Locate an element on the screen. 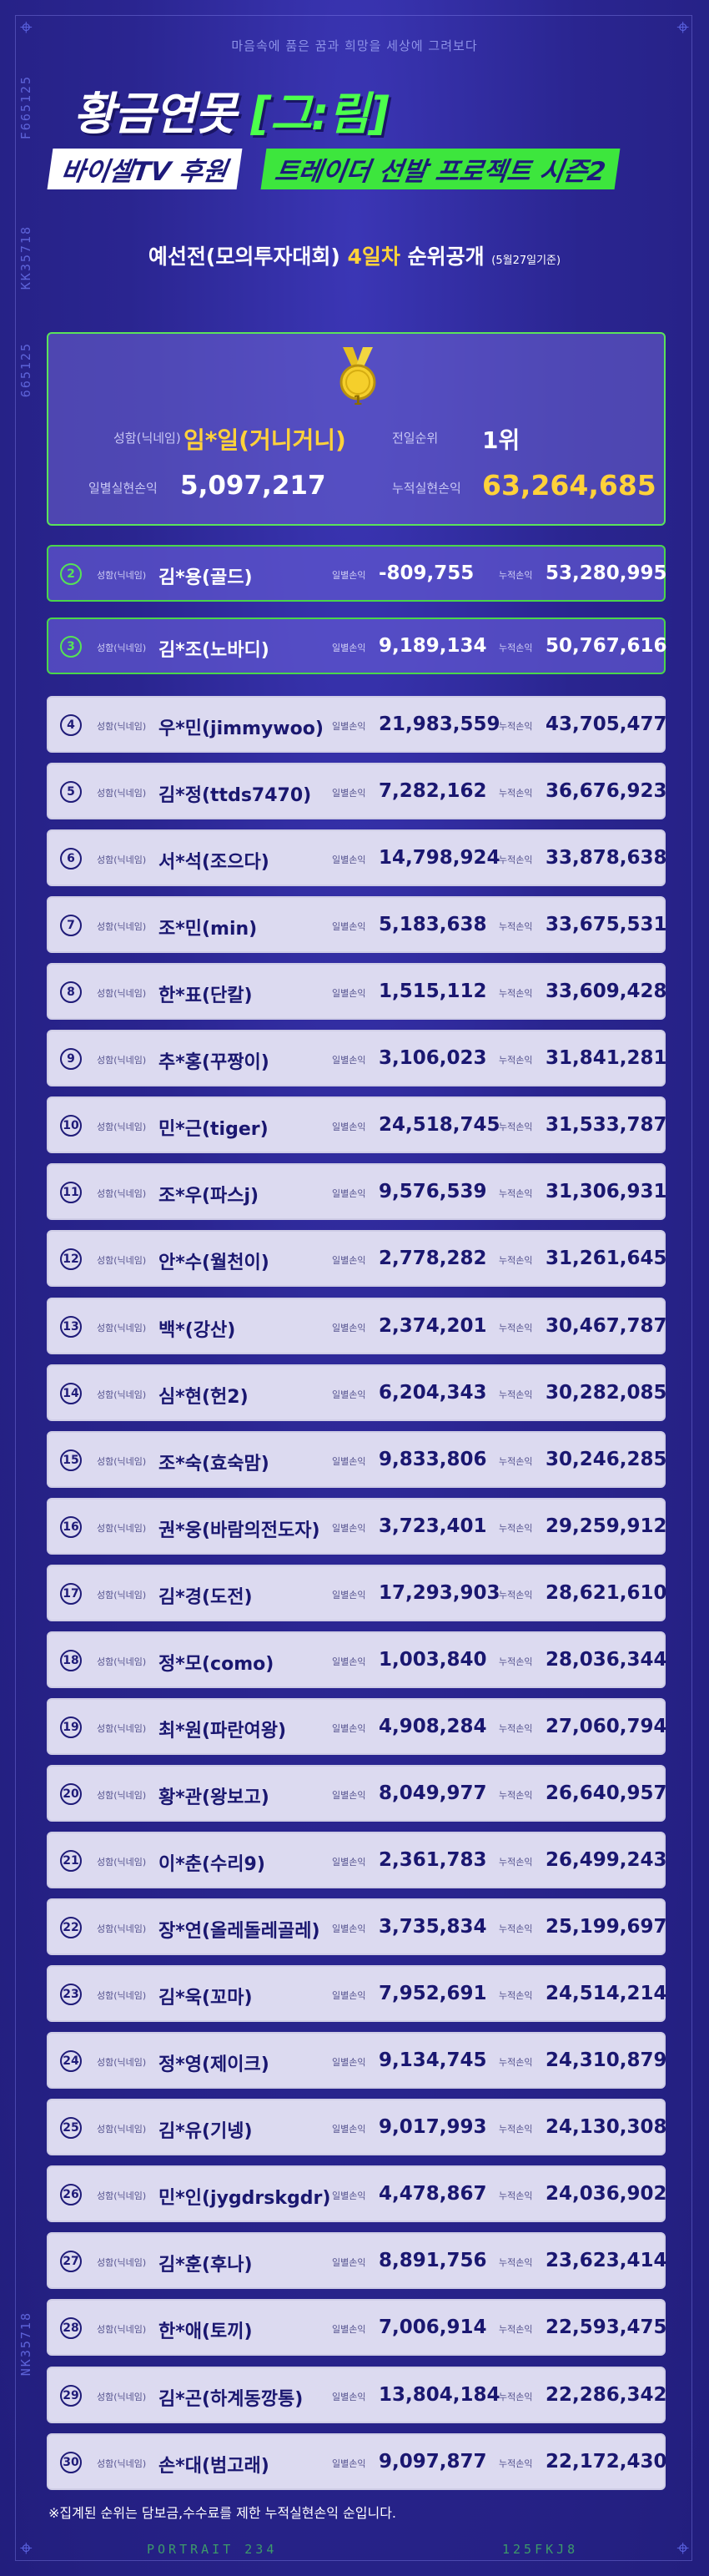  heading-date: (5월27일기준) is located at coordinates (526, 261).